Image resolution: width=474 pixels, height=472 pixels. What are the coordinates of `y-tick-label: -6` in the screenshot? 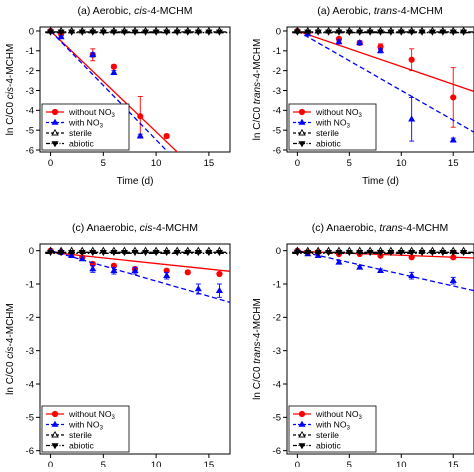 It's located at (277, 150).